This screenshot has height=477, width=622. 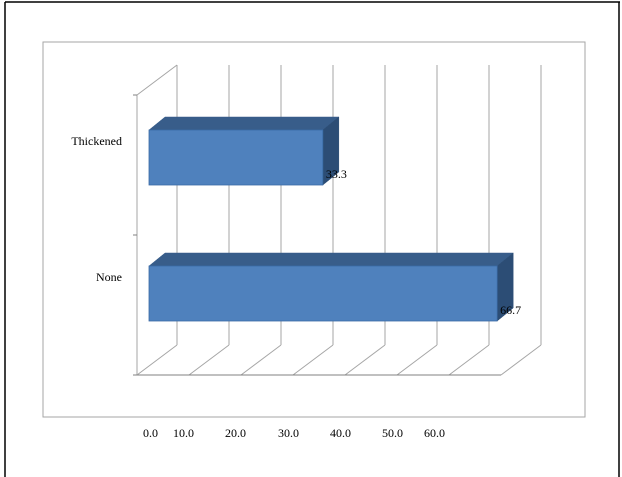 I want to click on category-label: None, so click(x=109, y=277).